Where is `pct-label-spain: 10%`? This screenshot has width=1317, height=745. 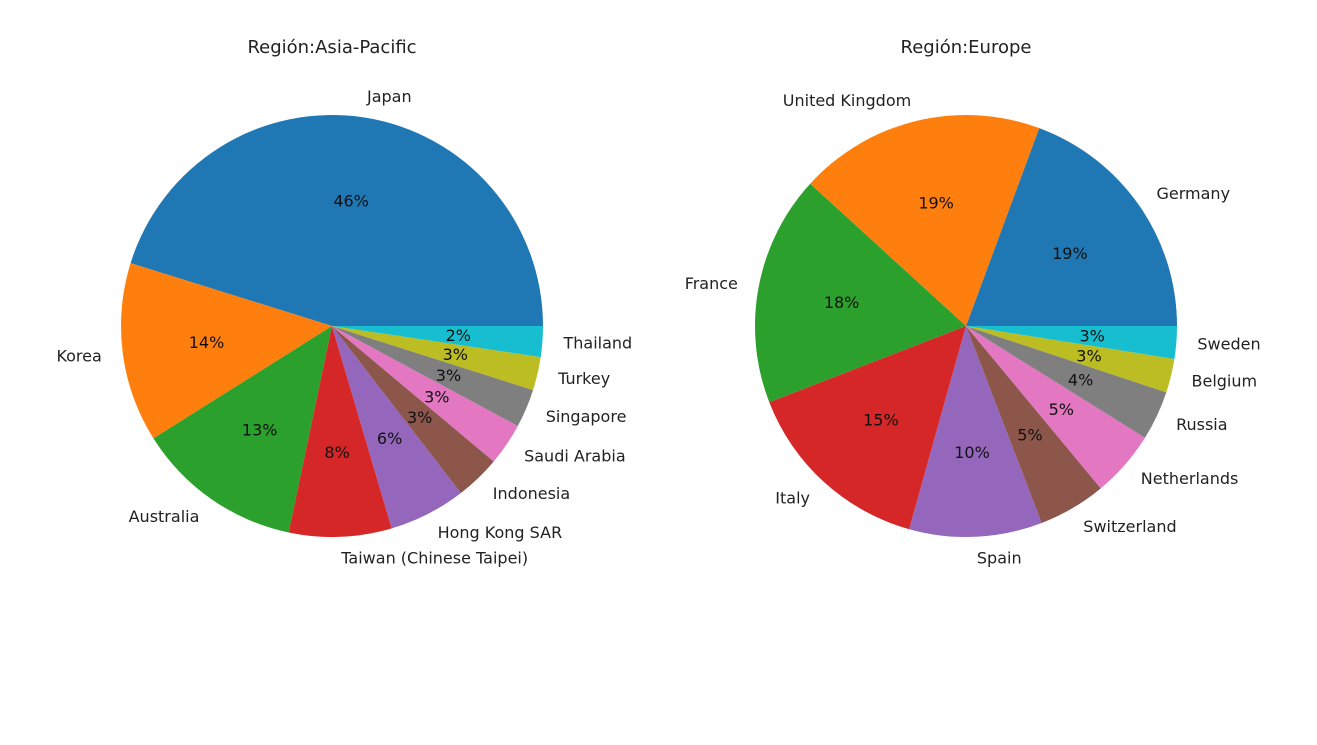 pct-label-spain: 10% is located at coordinates (972, 452).